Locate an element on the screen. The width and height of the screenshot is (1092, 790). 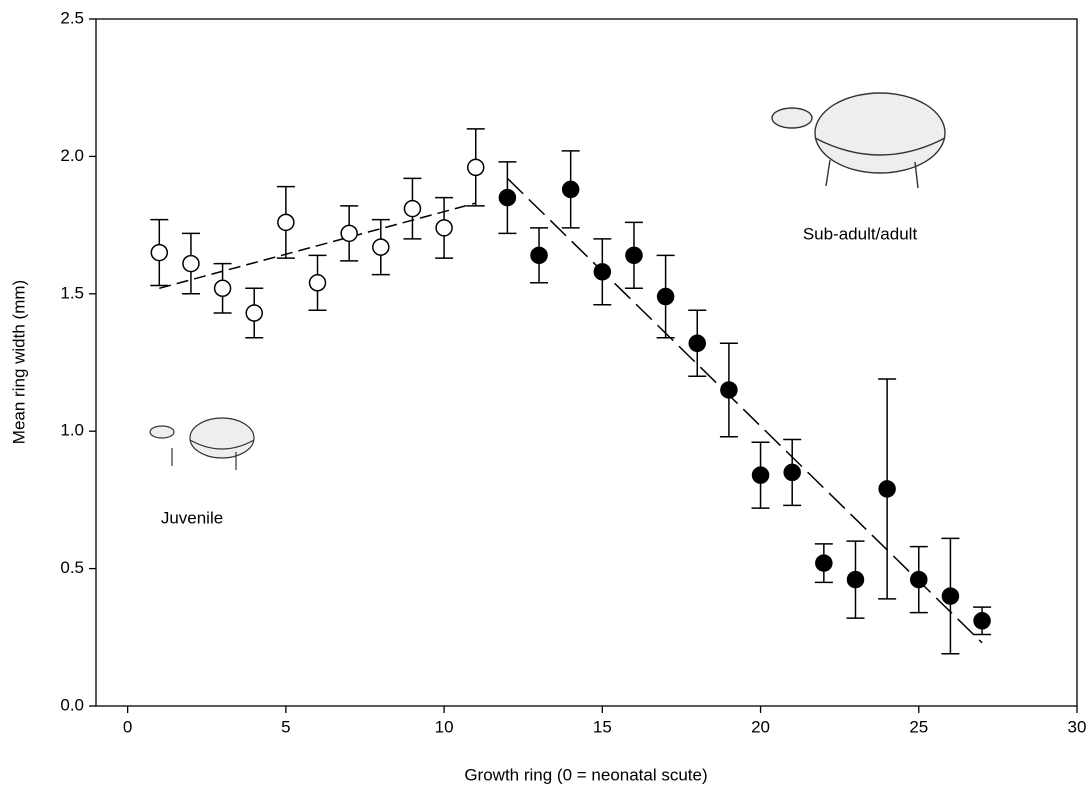
y-tick-label: 0.5 is located at coordinates (72, 567).